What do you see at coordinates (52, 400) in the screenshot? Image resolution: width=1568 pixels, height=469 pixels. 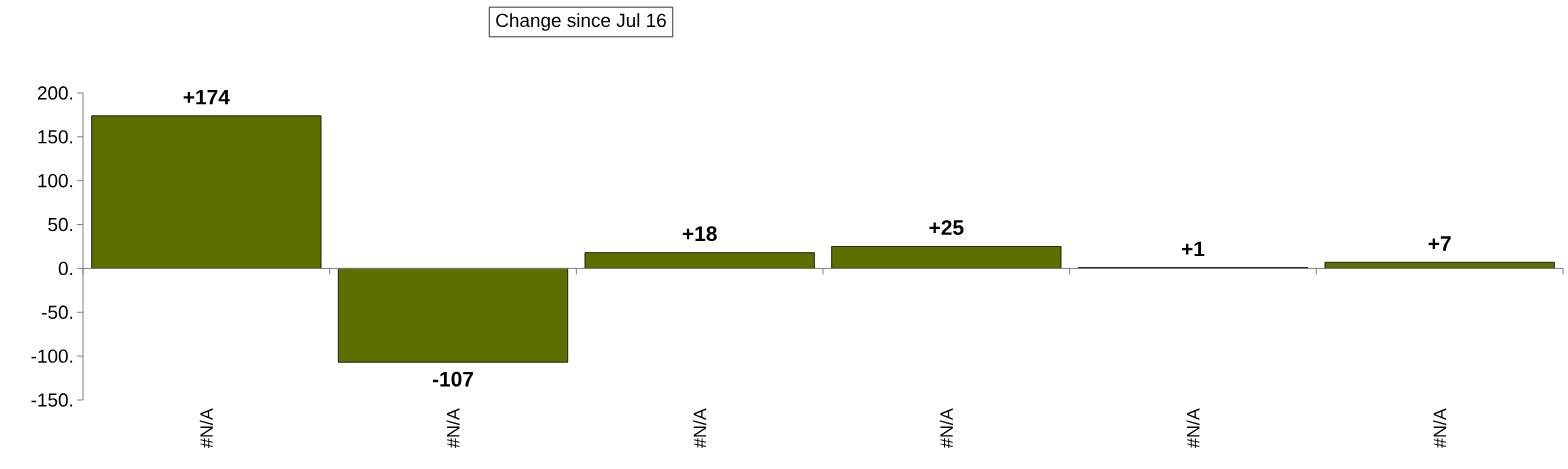 I see `y-tick-label: -150.` at bounding box center [52, 400].